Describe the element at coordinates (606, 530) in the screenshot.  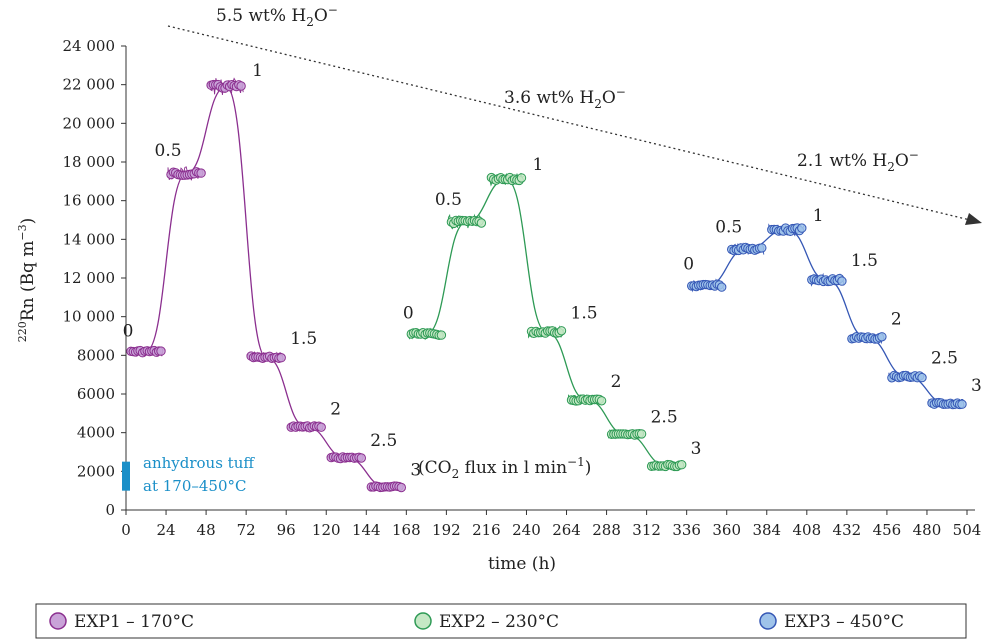
I see `x-tick-label: 288` at that location.